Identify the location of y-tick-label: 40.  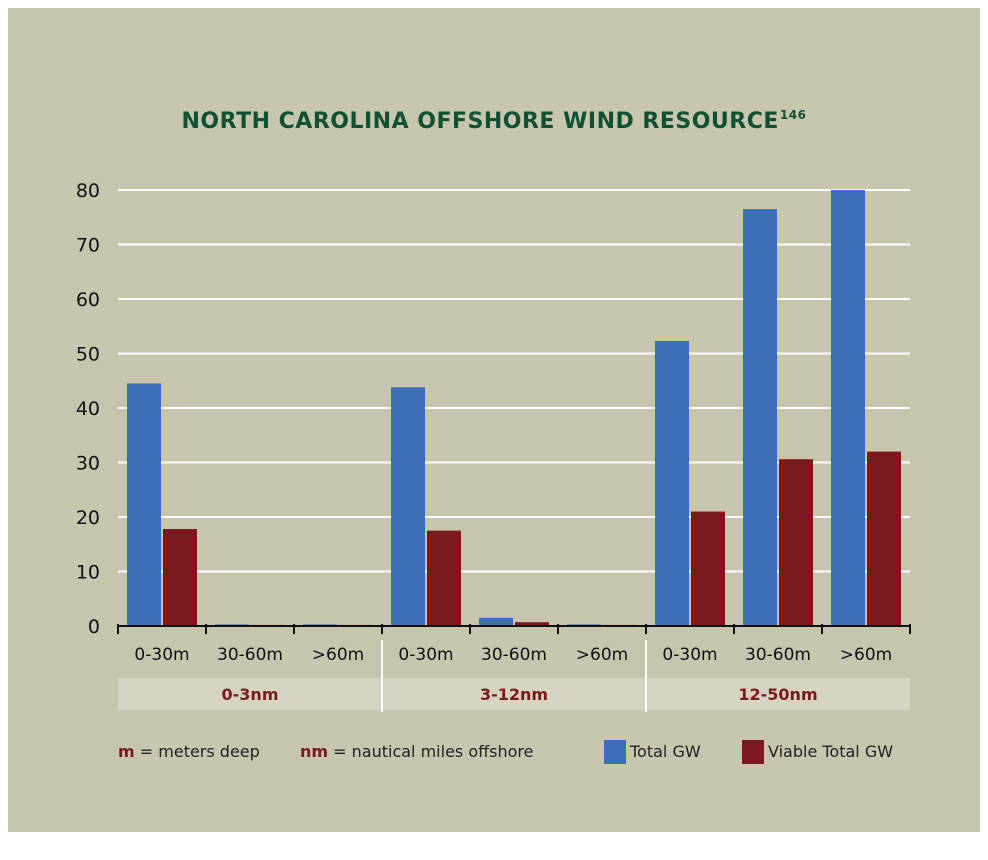
(88, 409).